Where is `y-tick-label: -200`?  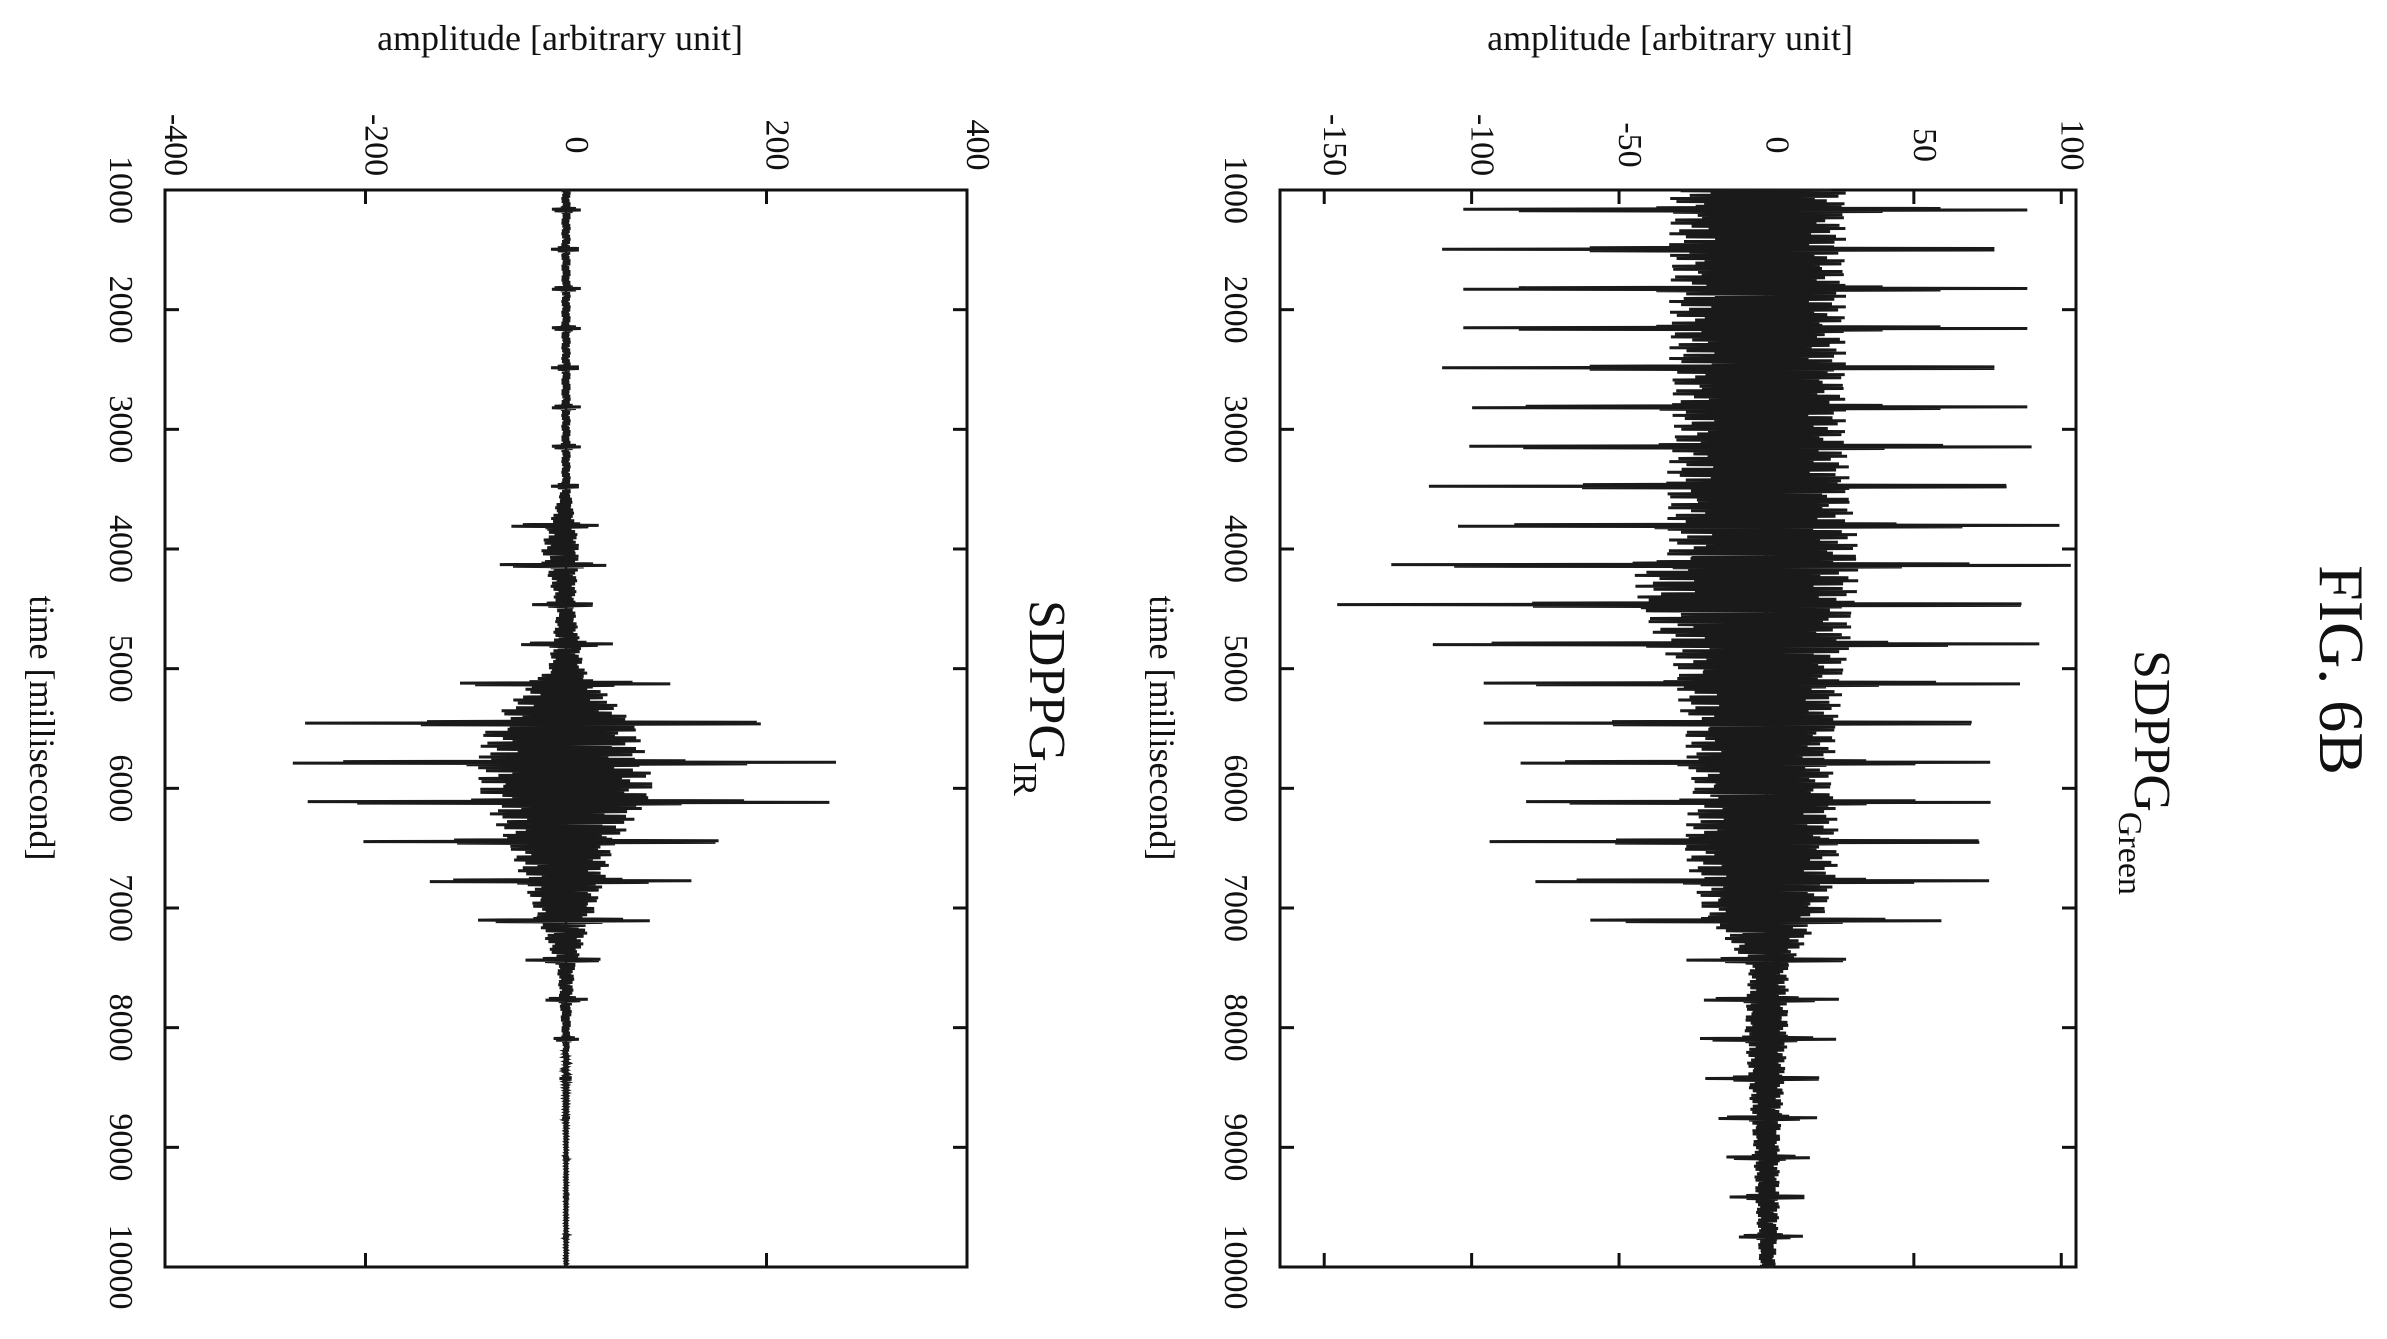
y-tick-label: -200 is located at coordinates (376, 145).